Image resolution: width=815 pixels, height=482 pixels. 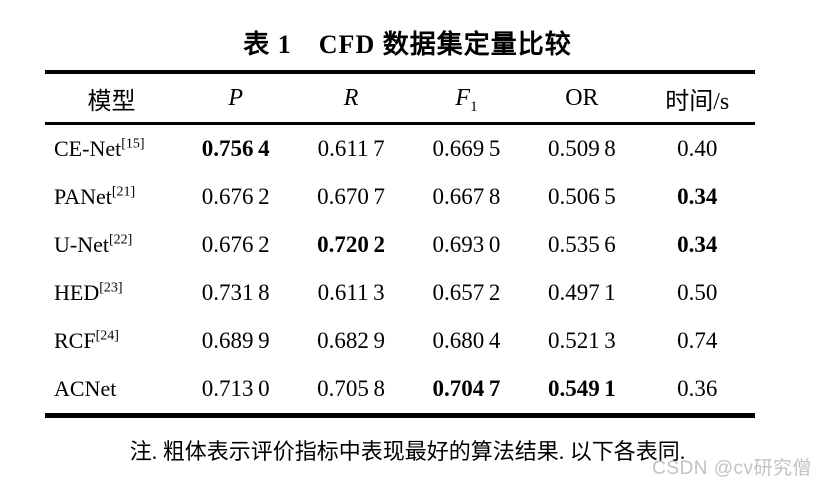 I want to click on model-cell: U-Net[22], so click(x=111, y=245).